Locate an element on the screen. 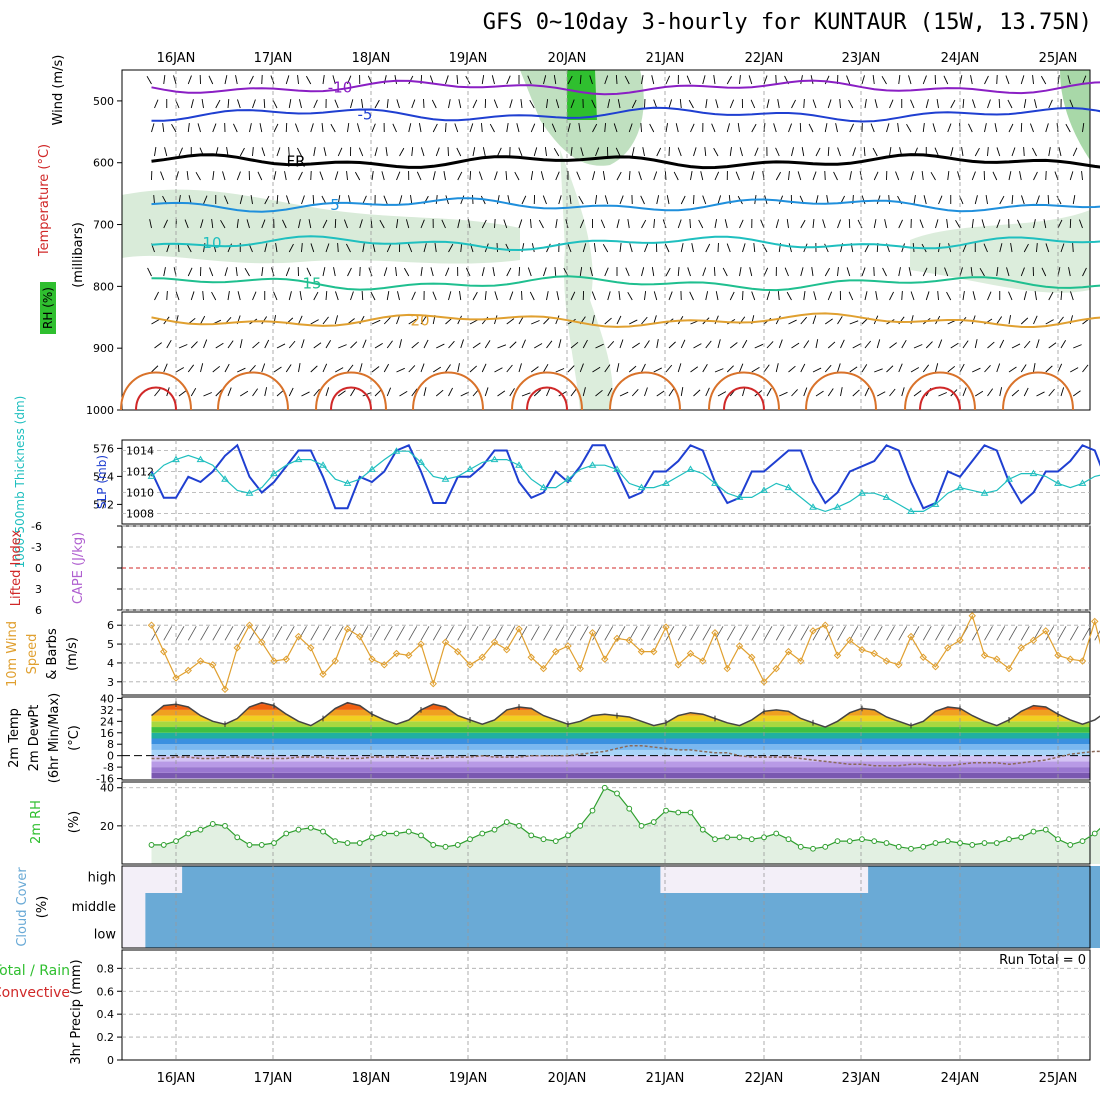 This screenshot has width=1100, height=1100. day-label-top: 21JAN is located at coordinates (665, 58).